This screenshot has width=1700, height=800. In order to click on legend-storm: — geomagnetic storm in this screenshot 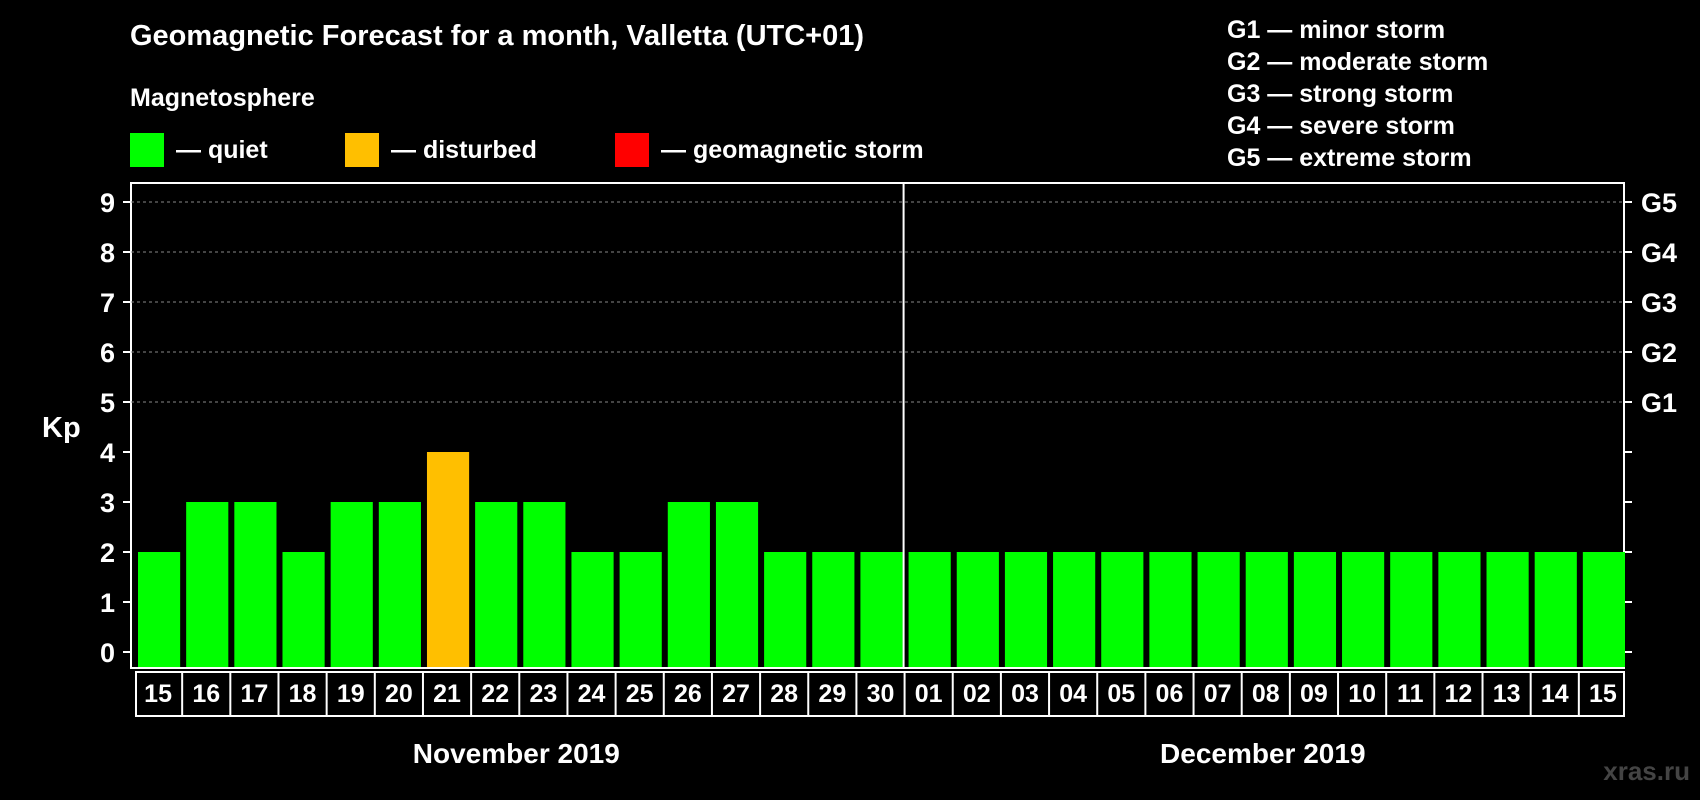, I will do `click(769, 150)`.